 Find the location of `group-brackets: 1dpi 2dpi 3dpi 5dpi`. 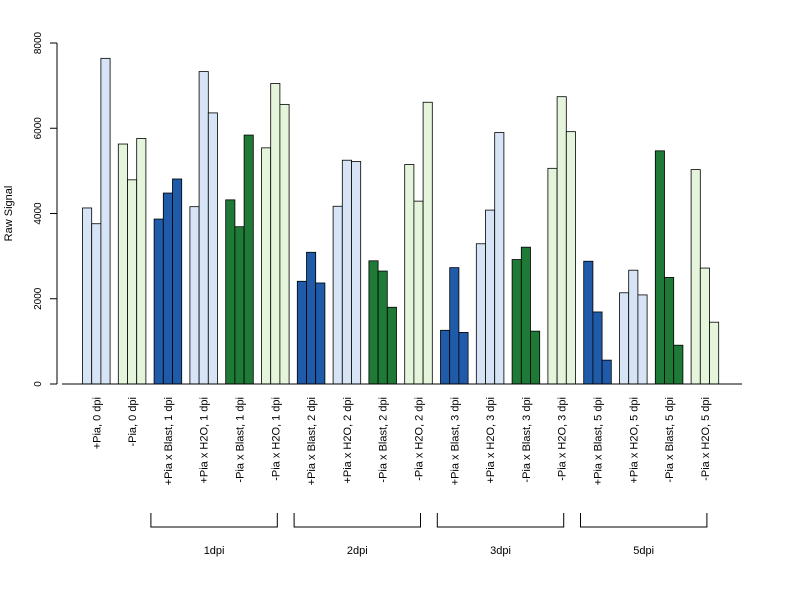

group-brackets: 1dpi 2dpi 3dpi 5dpi is located at coordinates (429, 535).